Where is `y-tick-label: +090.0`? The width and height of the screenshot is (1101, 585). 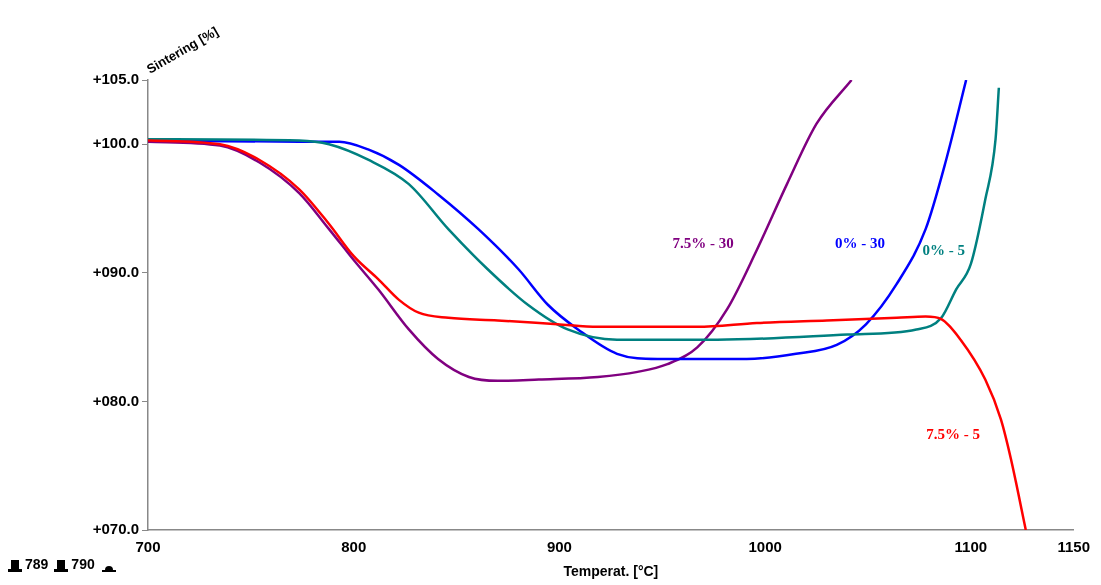 y-tick-label: +090.0 is located at coordinates (115, 271).